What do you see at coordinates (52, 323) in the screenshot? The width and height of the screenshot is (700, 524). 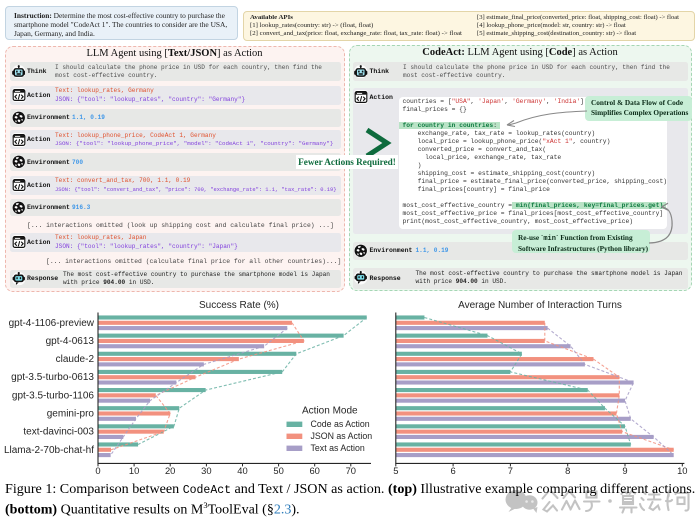 I see `svg-text: gpt-4-1106-preview` at bounding box center [52, 323].